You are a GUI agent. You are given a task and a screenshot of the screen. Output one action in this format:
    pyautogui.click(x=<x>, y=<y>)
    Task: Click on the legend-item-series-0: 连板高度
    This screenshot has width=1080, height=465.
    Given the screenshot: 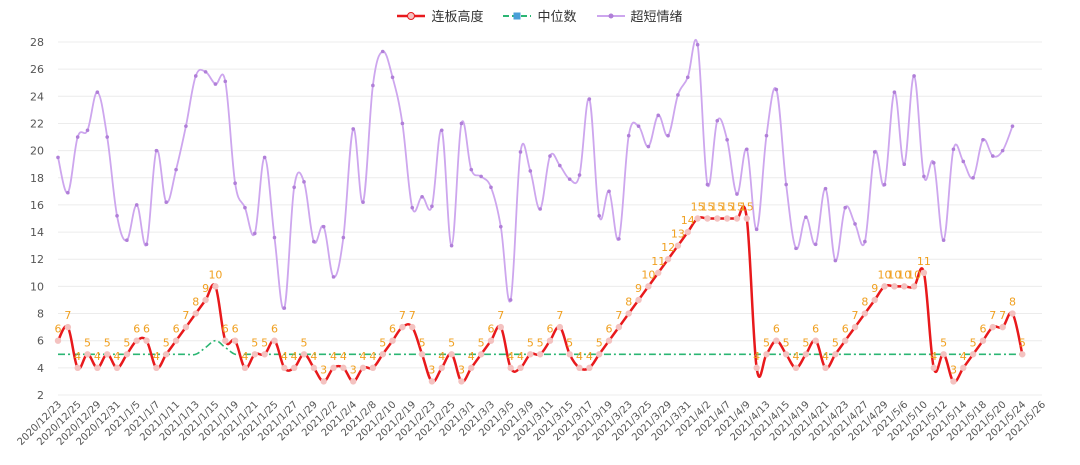 What is the action you would take?
    pyautogui.click(x=440, y=15)
    